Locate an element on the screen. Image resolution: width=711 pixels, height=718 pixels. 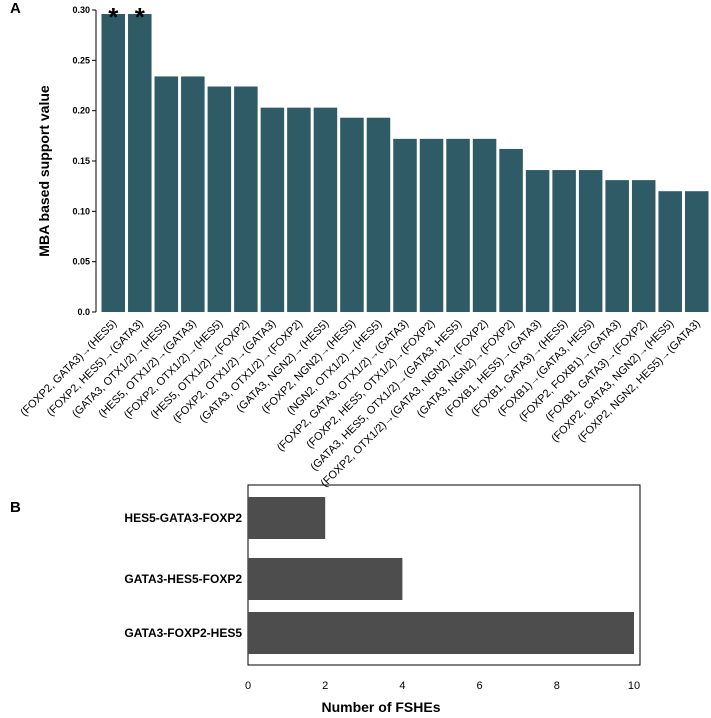
panel-a-label: A is located at coordinates (15, 8).